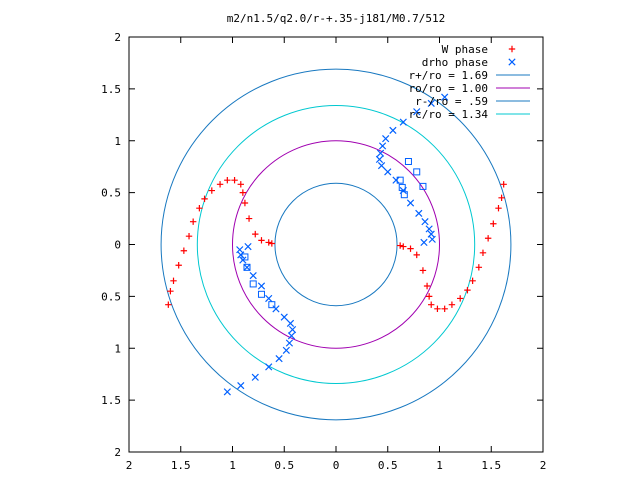  Describe the element at coordinates (284, 465) in the screenshot. I see `x-tick-label: 0.5` at that location.